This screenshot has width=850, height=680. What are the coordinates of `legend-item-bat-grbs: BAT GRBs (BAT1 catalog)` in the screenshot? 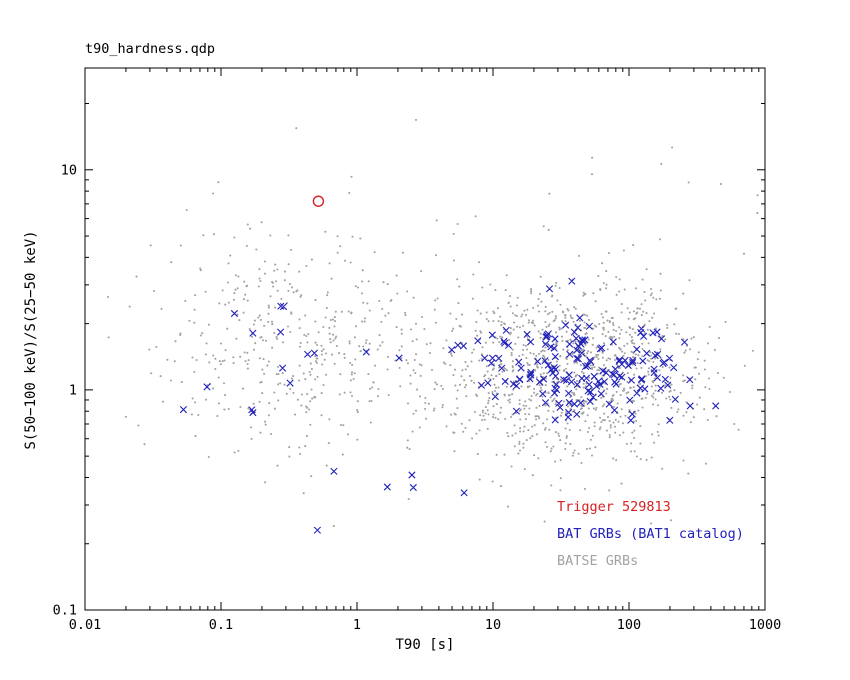 It's located at (650, 534).